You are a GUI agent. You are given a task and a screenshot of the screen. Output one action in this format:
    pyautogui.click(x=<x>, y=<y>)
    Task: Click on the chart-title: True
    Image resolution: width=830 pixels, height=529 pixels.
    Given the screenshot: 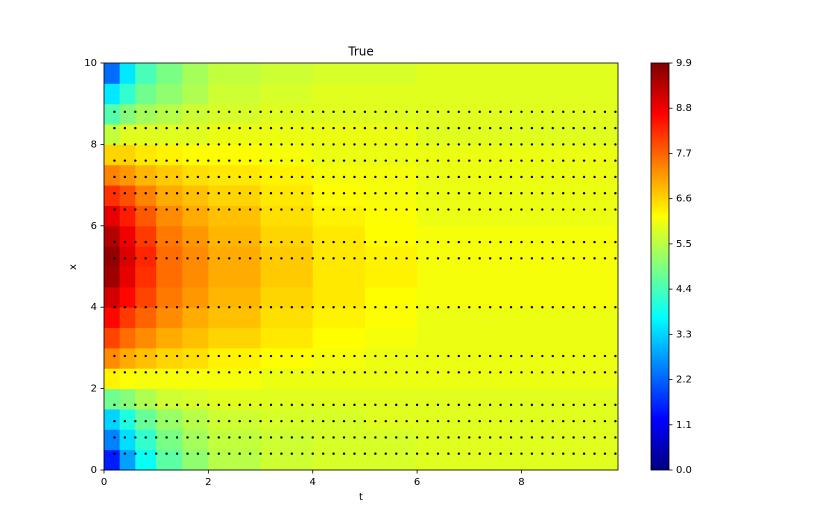 What is the action you would take?
    pyautogui.click(x=360, y=52)
    